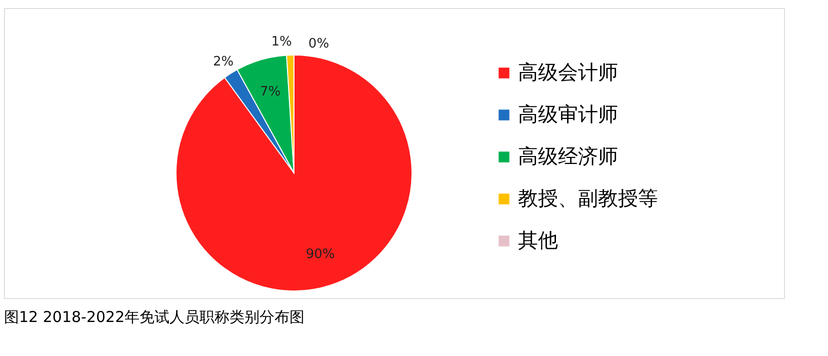 Image resolution: width=828 pixels, height=356 pixels. Describe the element at coordinates (568, 156) in the screenshot. I see `legend-label: 高级经济师` at that location.